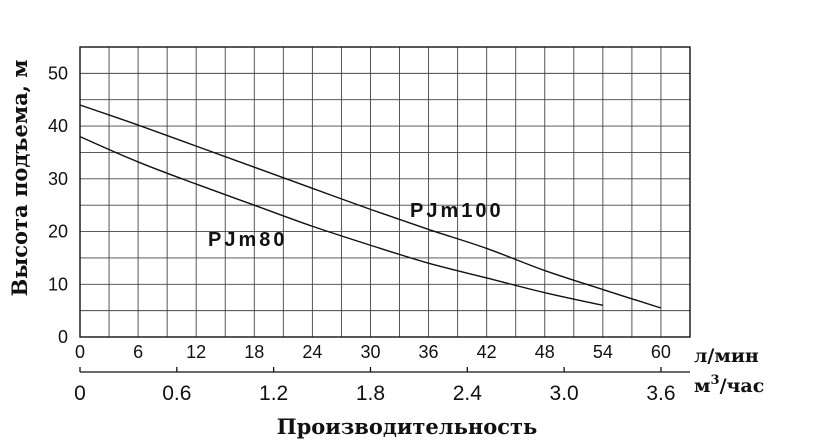 Image resolution: width=833 pixels, height=446 pixels. I want to click on x-tick-label: 12, so click(196, 352).